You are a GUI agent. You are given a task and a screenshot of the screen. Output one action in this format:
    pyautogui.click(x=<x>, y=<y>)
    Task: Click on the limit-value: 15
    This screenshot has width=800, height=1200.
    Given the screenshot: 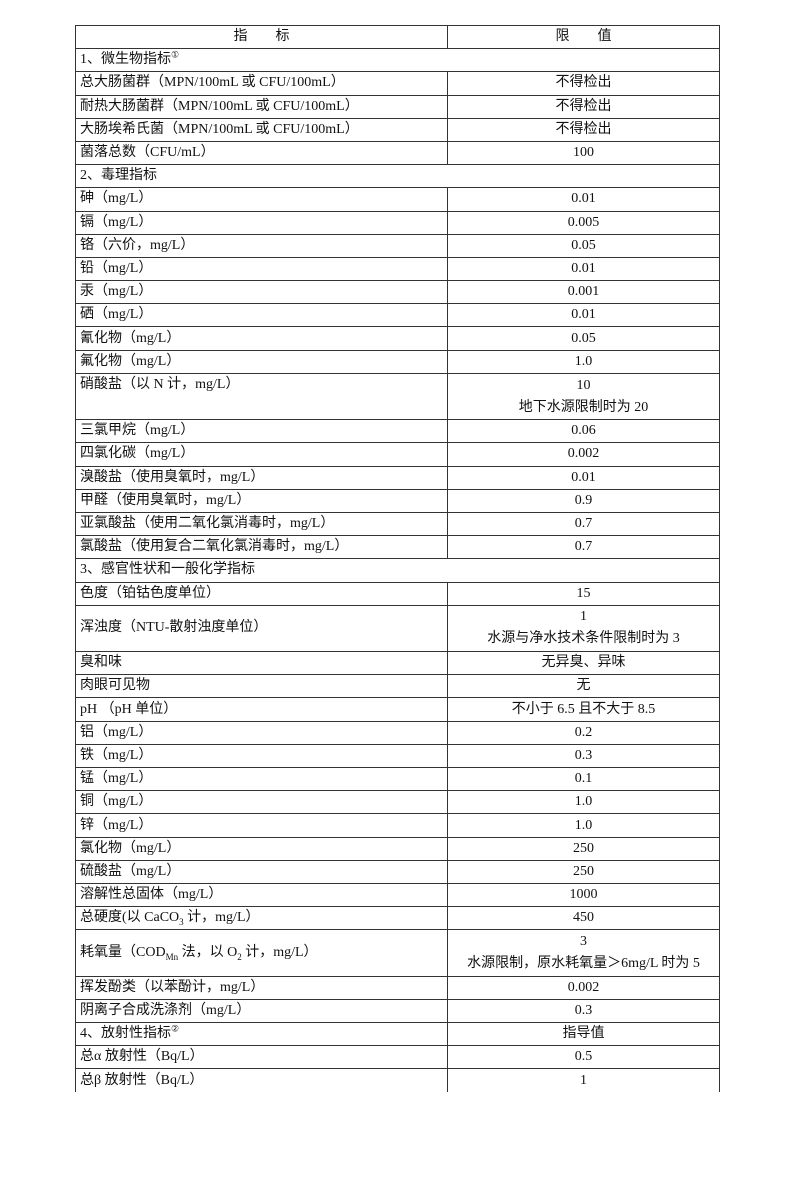 What is the action you would take?
    pyautogui.click(x=583, y=593)
    